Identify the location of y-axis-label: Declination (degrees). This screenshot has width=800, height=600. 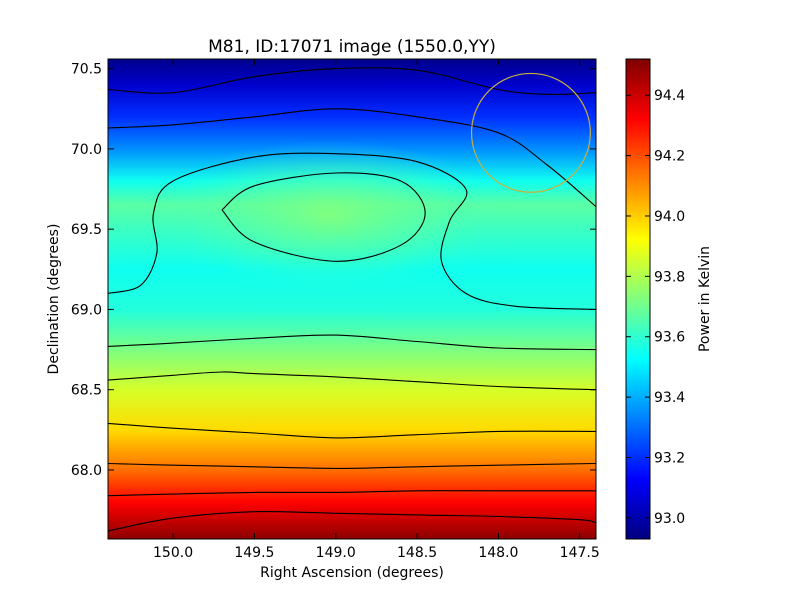
(54, 299).